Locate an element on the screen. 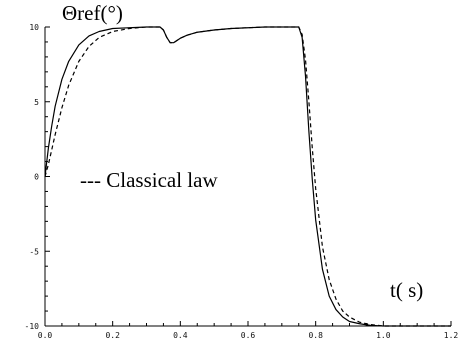 Image resolution: width=463 pixels, height=347 pixels. x-tick-label: 0.4 is located at coordinates (180, 335).